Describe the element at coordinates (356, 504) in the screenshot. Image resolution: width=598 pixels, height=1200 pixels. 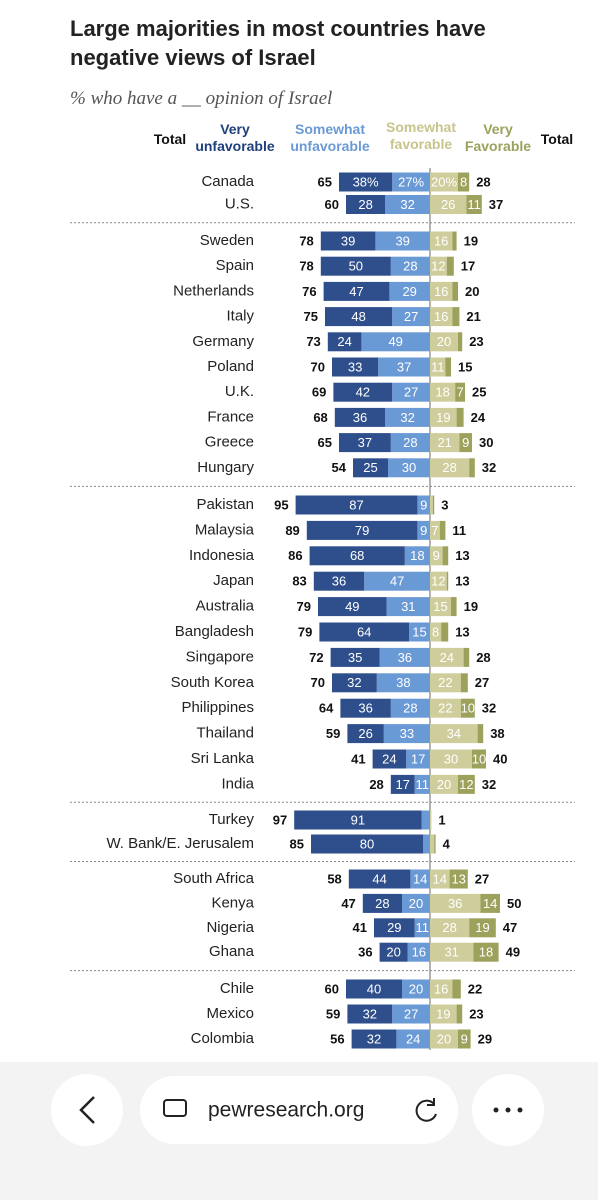
I see `segment-label: 87` at that location.